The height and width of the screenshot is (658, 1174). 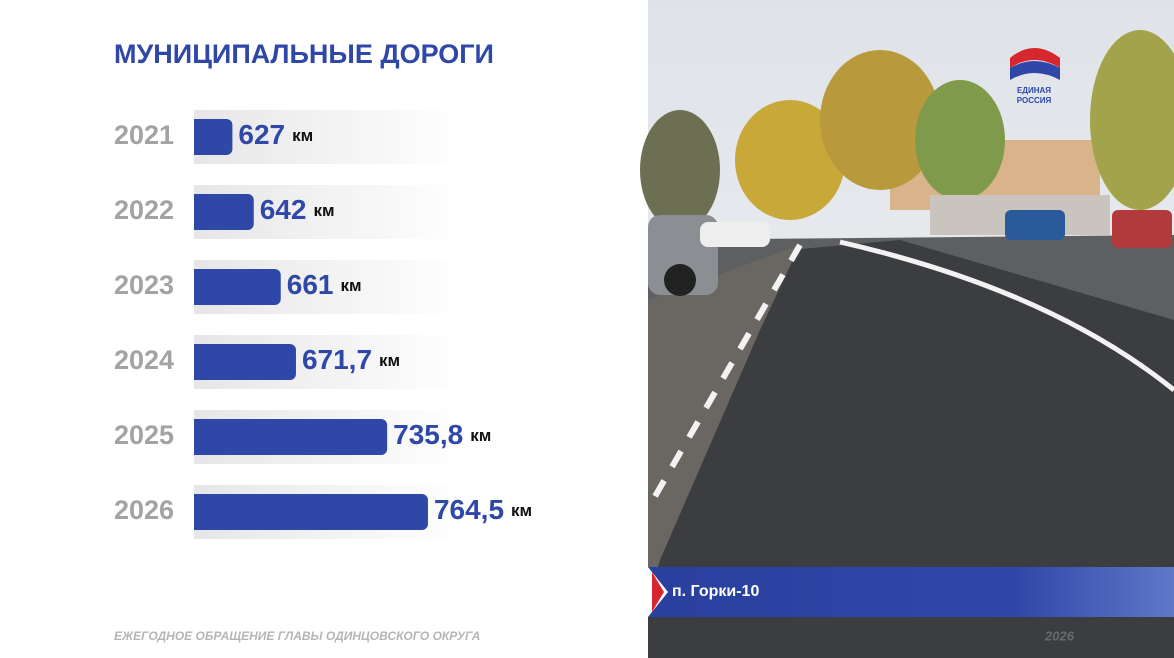 What do you see at coordinates (337, 359) in the screenshot?
I see `value-number: 671,7` at bounding box center [337, 359].